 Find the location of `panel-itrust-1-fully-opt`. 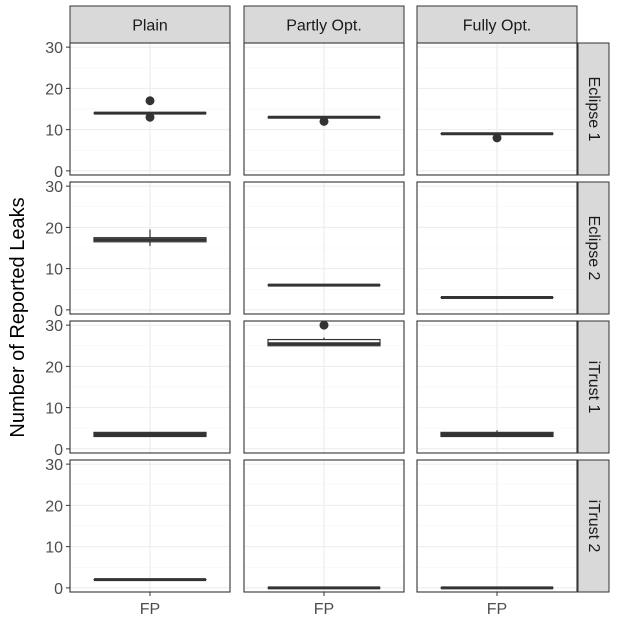

panel-itrust-1-fully-opt is located at coordinates (497, 387).